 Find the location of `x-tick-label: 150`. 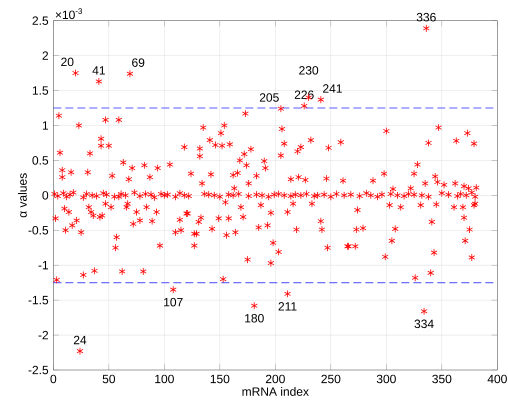

x-tick-label: 150 is located at coordinates (220, 379).